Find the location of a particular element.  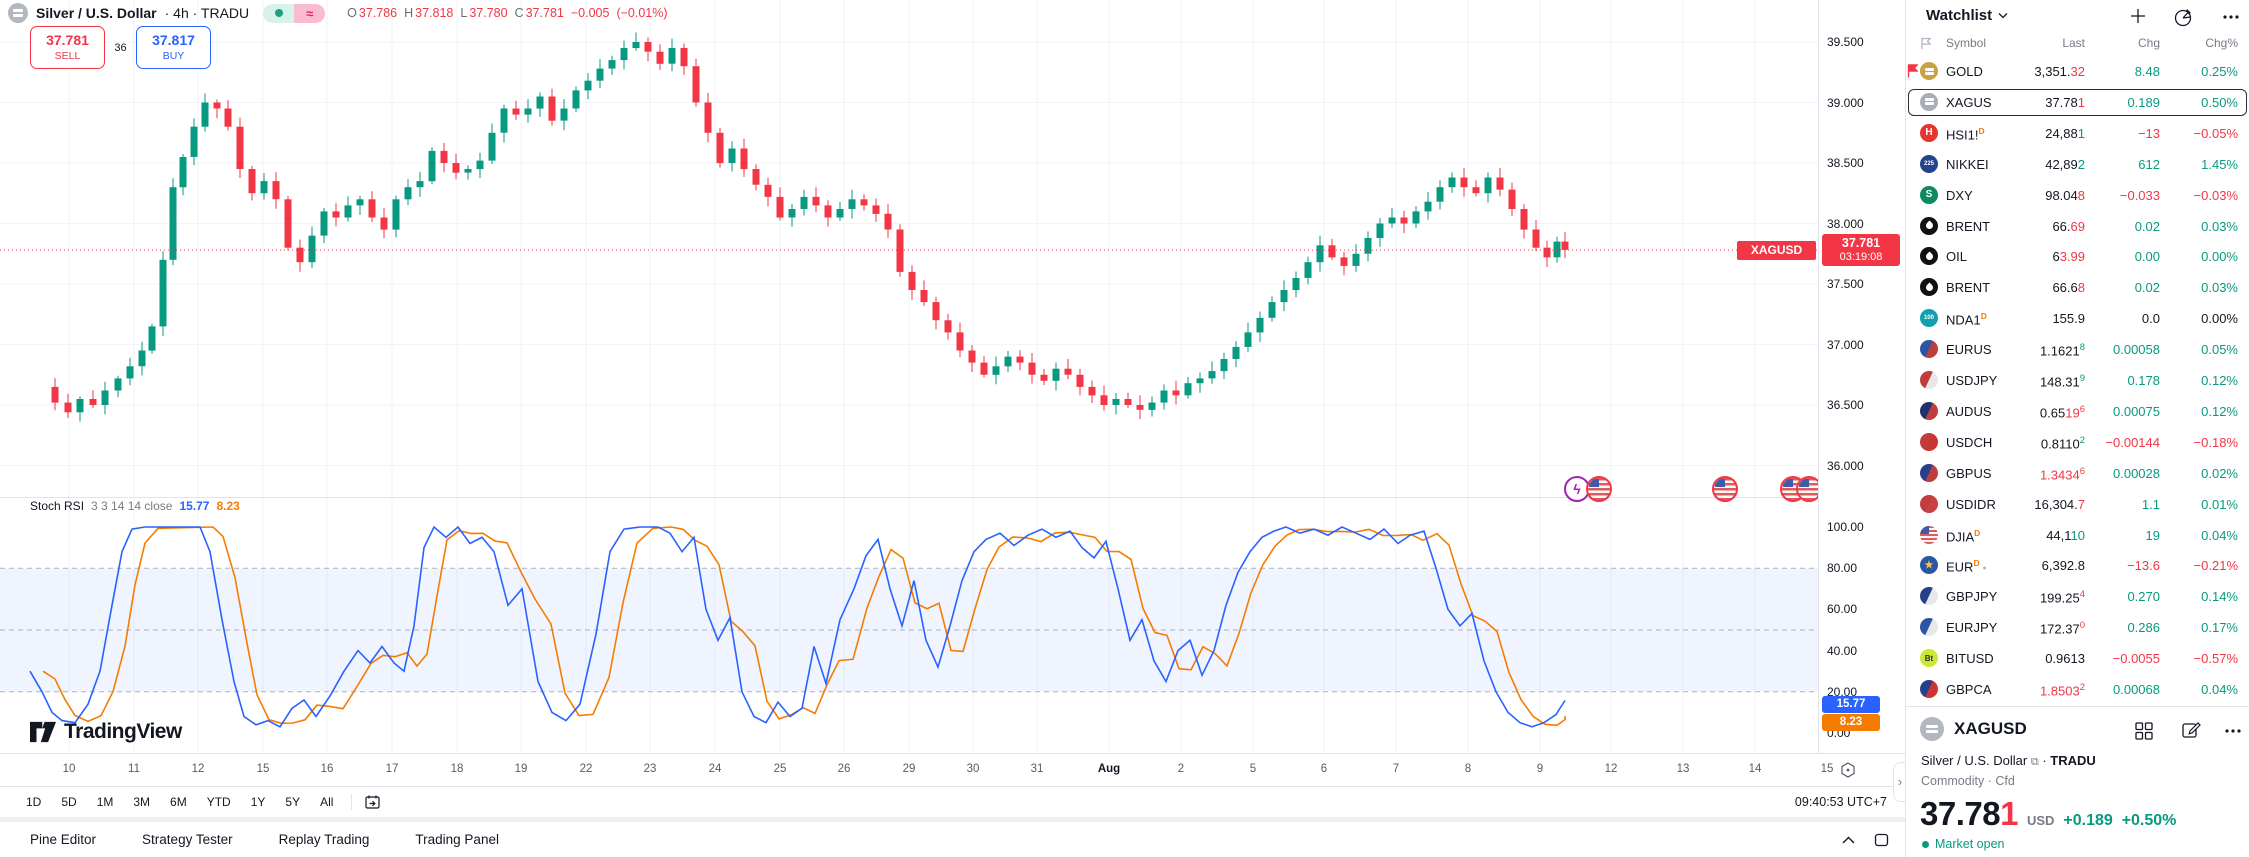

symbol-interval-broker: · 4h · TRADU is located at coordinates (207, 13).